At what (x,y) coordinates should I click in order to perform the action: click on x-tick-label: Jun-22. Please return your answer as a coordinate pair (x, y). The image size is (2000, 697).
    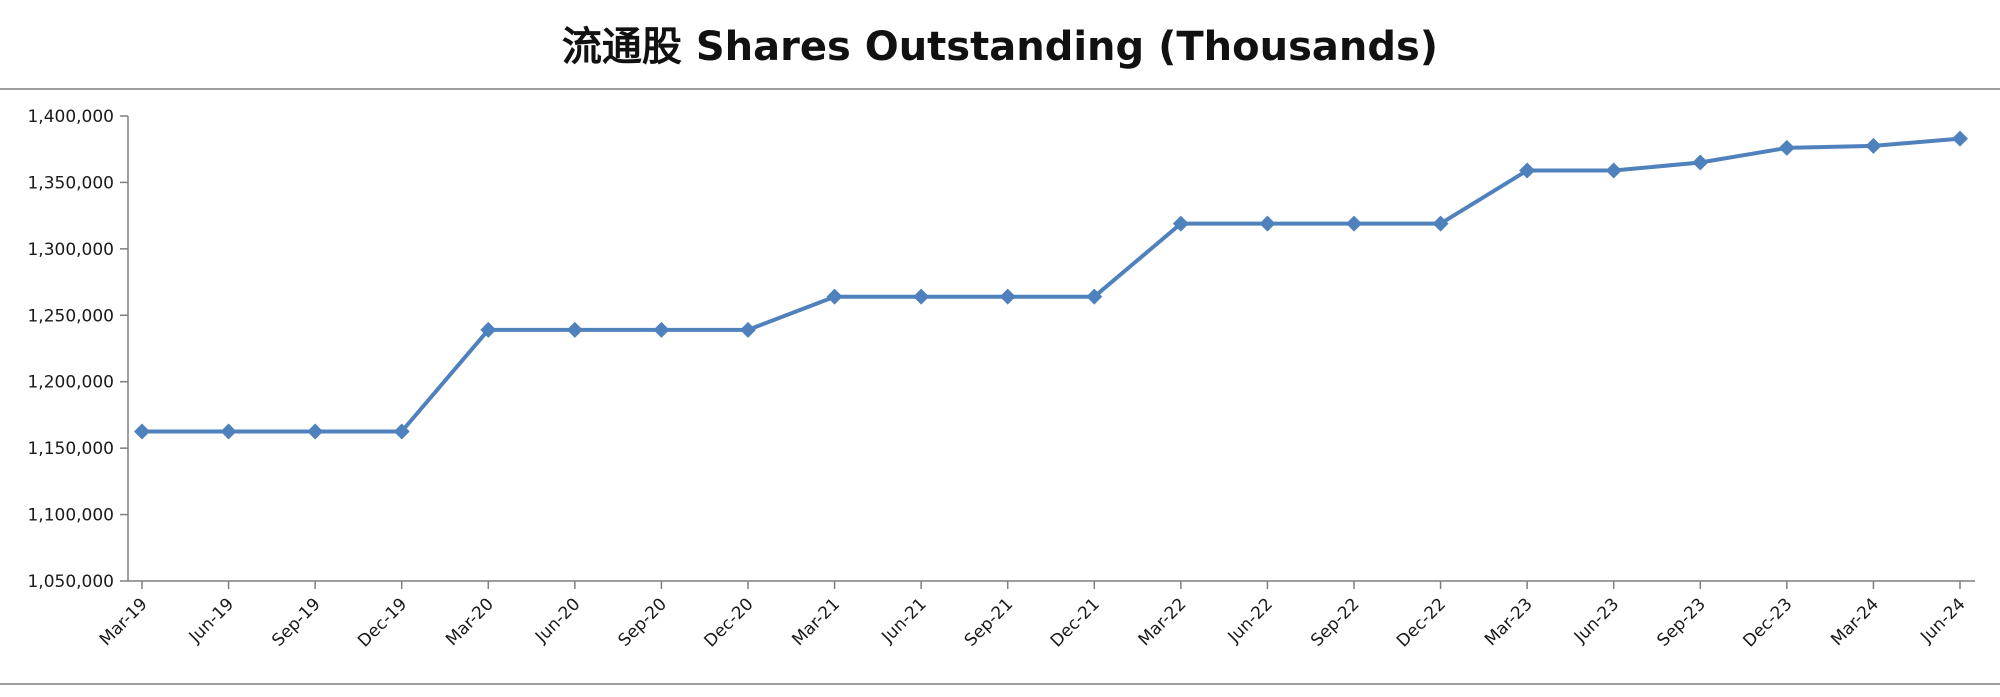
    Looking at the image, I should click on (1250, 620).